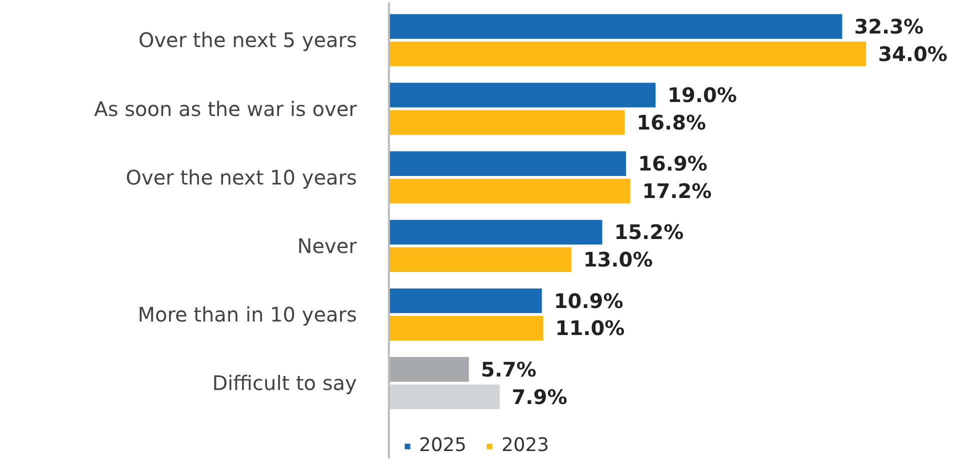 The height and width of the screenshot is (468, 976). I want to click on data-label: 11.0%, so click(590, 328).